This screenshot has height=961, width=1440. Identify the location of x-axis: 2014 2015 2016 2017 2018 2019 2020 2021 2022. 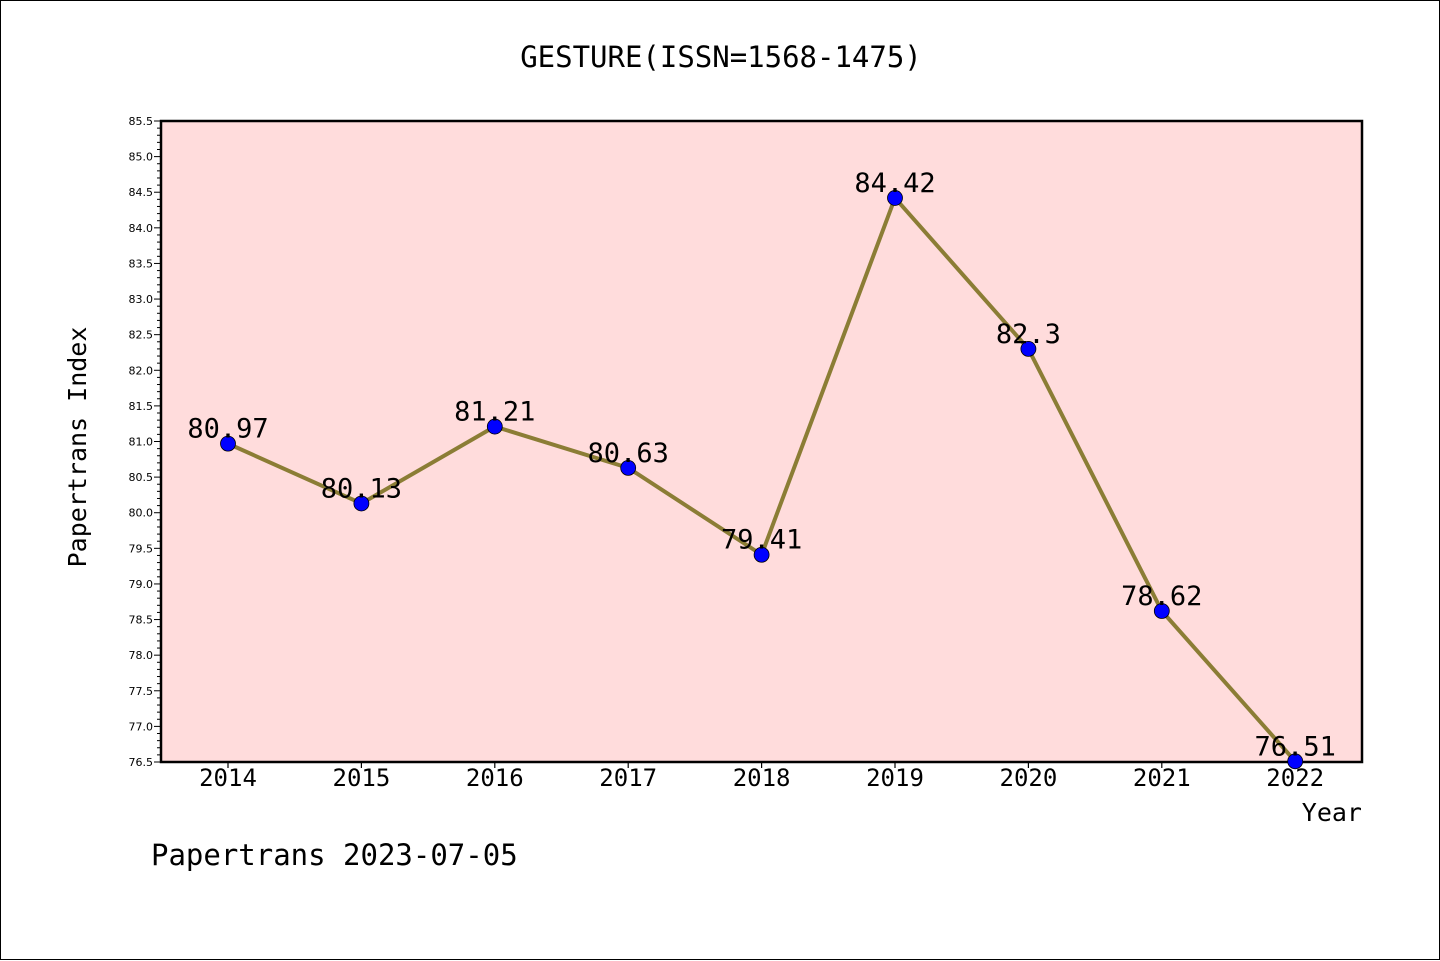
(761, 777).